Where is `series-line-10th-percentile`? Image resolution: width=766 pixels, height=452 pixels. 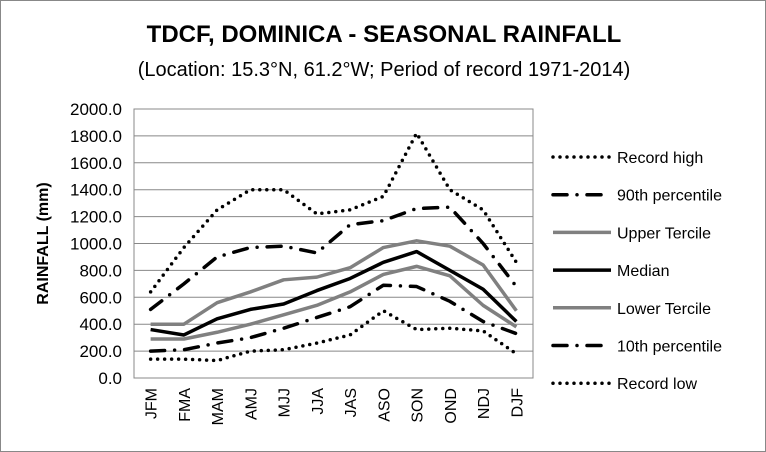
series-line-10th-percentile is located at coordinates (333, 318).